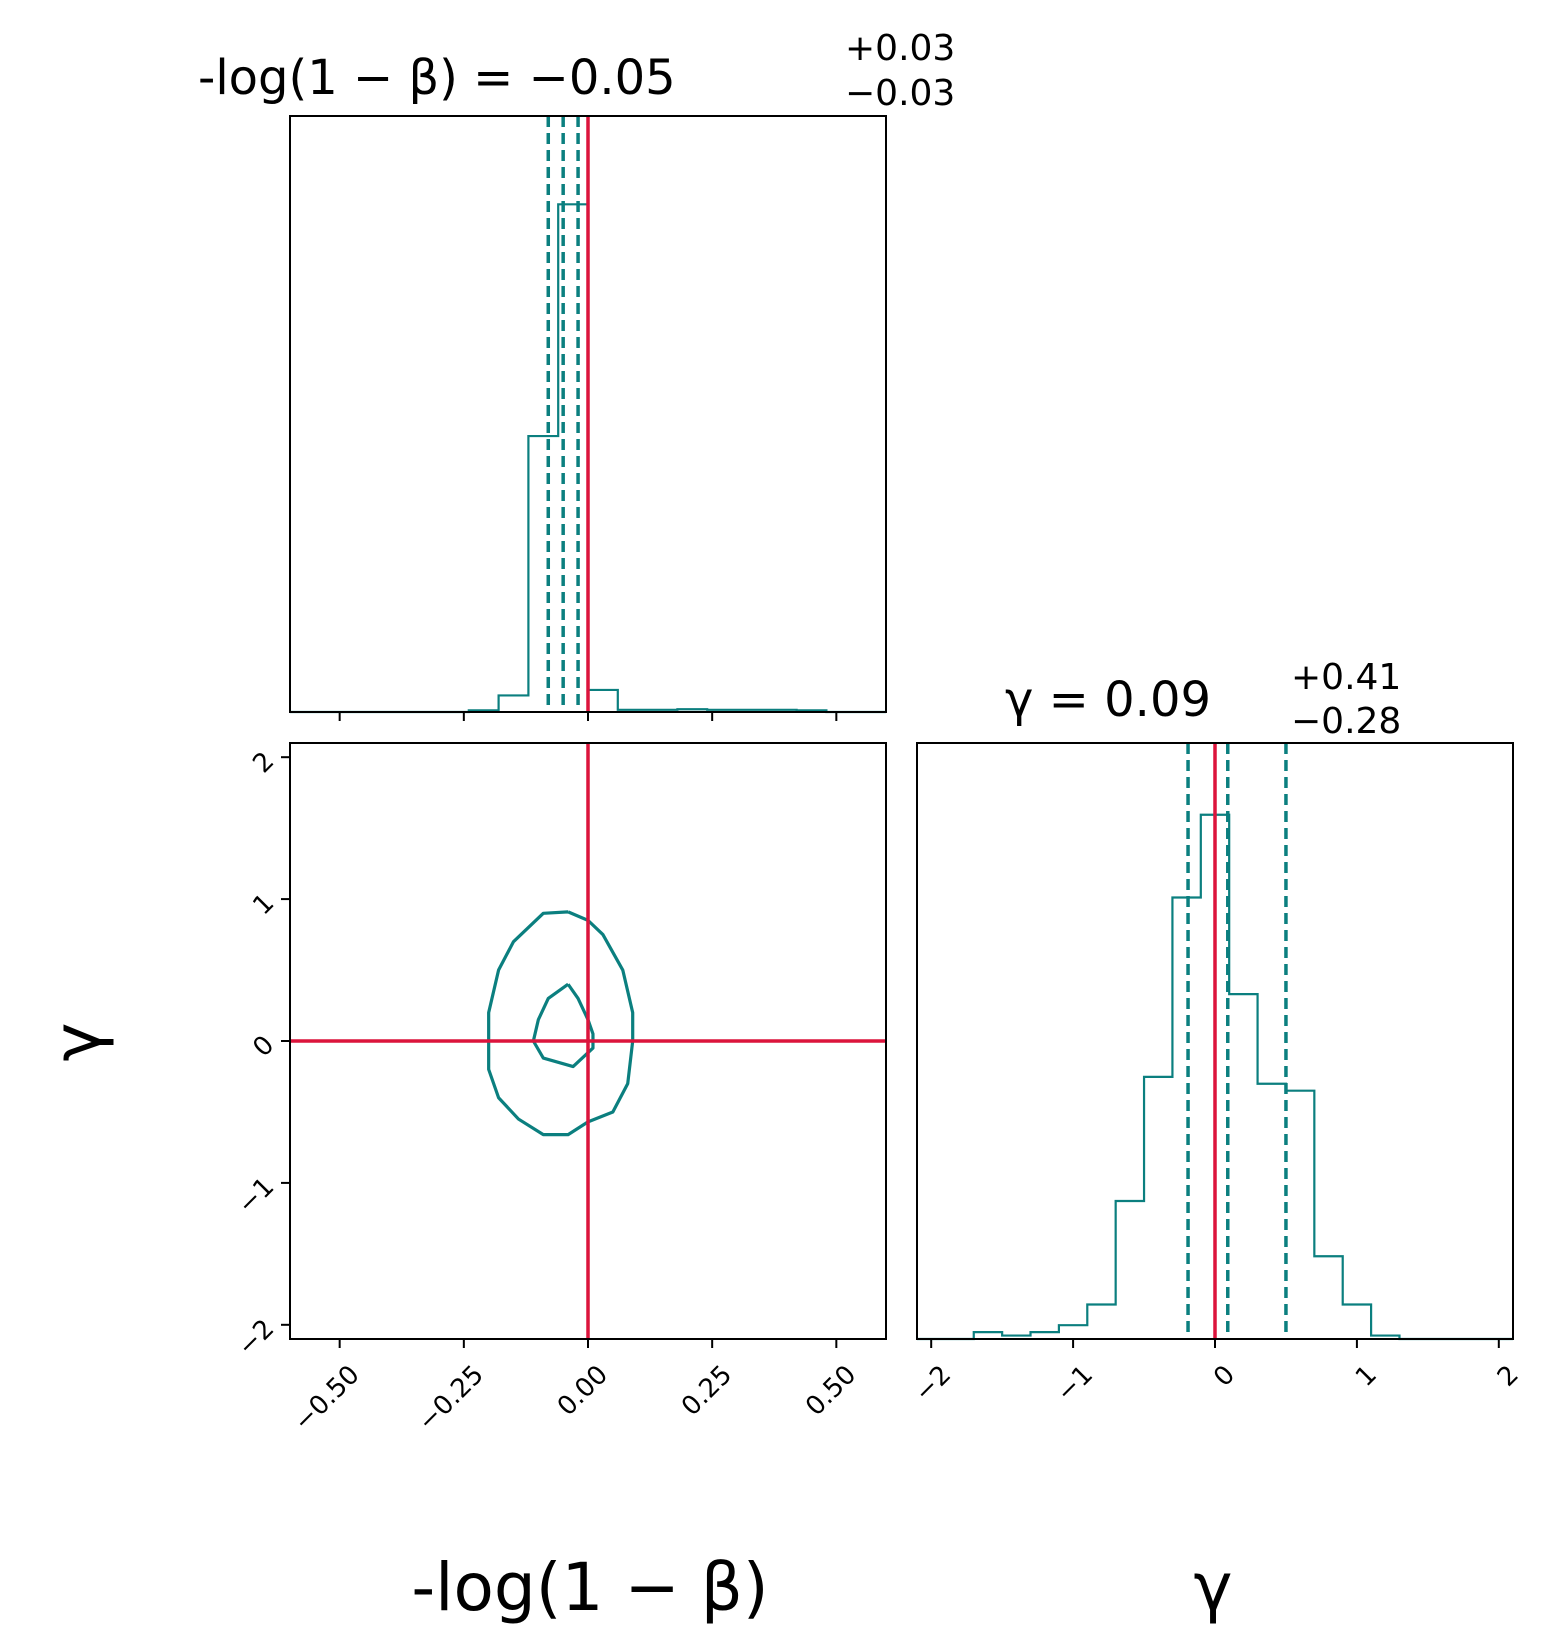 This screenshot has width=1559, height=1642. What do you see at coordinates (328, 78) in the screenshot?
I see `title-beta-lhs: -log(1 − β)` at bounding box center [328, 78].